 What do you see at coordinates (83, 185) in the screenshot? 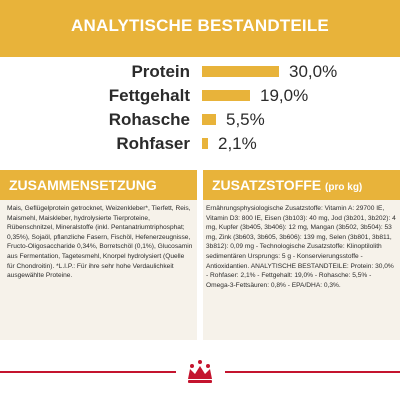
I see `composition-title: ZUSAMMENSETZUNG` at bounding box center [83, 185].